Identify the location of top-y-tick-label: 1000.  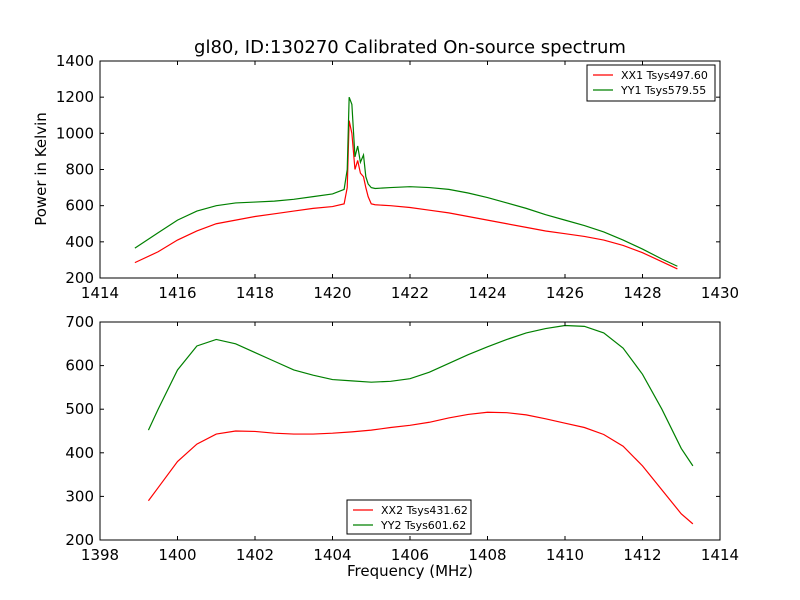
(75, 133).